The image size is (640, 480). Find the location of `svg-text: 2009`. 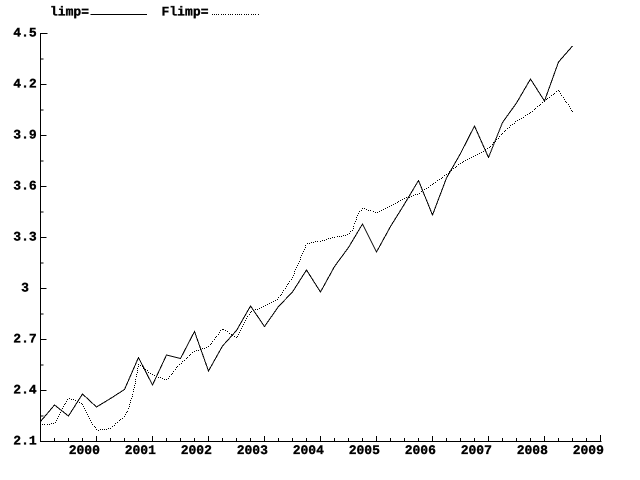

svg-text: 2009 is located at coordinates (588, 450).